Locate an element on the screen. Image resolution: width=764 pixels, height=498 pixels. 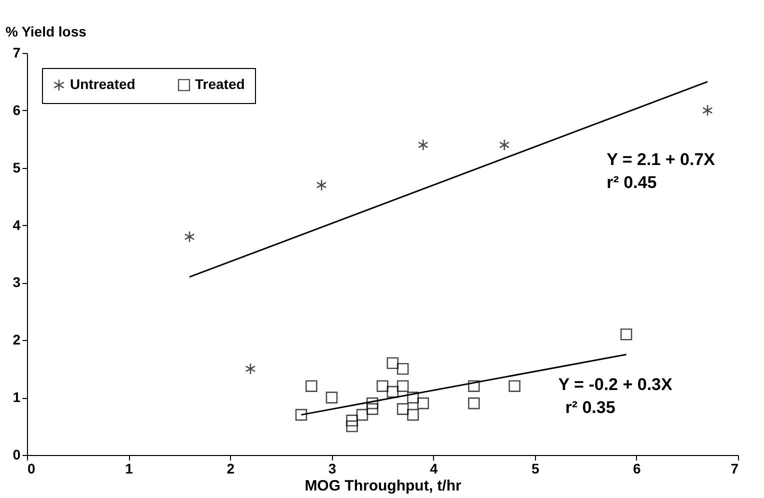
annotation: r² 0.45 is located at coordinates (631, 182).